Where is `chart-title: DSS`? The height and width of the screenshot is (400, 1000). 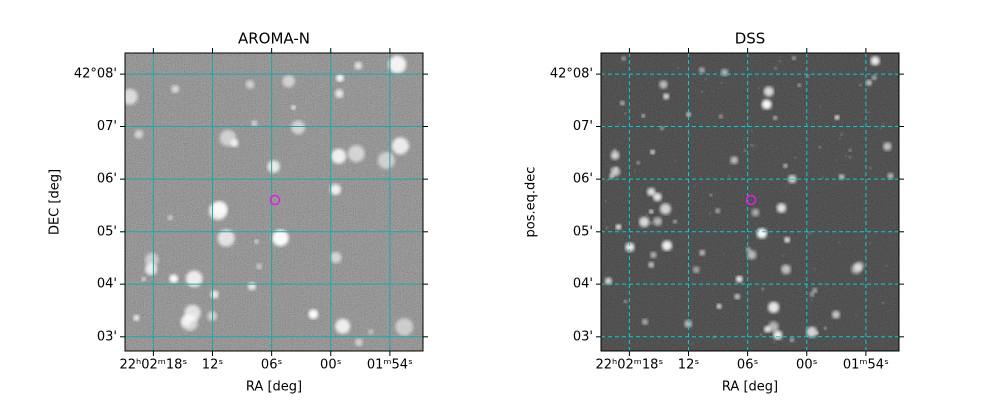 chart-title: DSS is located at coordinates (750, 39).